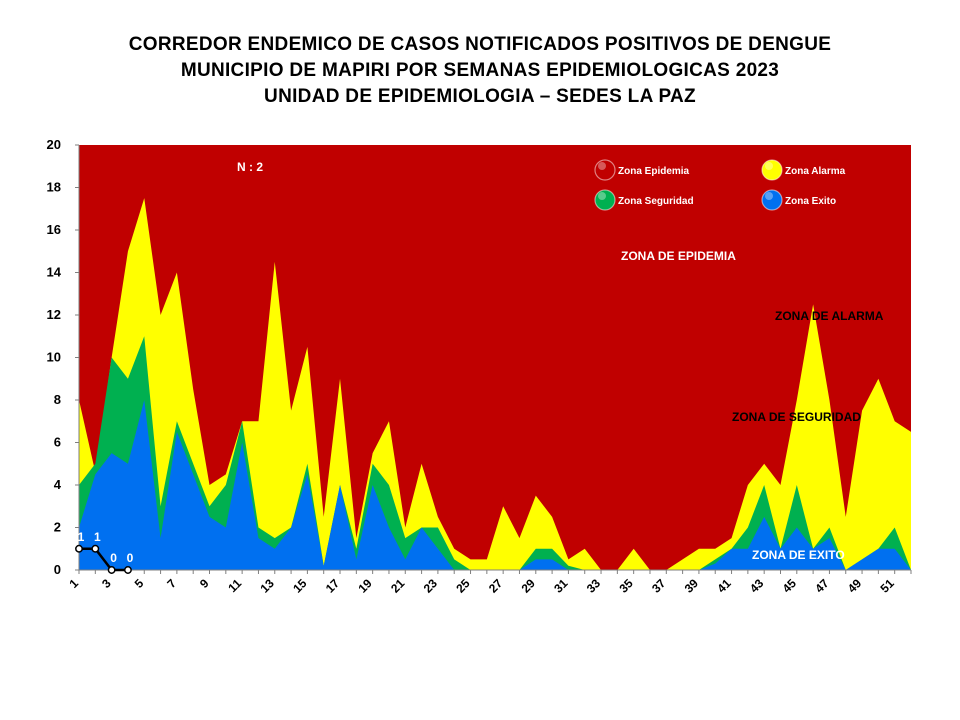 Image resolution: width=960 pixels, height=720 pixels. Describe the element at coordinates (204, 583) in the screenshot. I see `x-tick-label: 9` at that location.